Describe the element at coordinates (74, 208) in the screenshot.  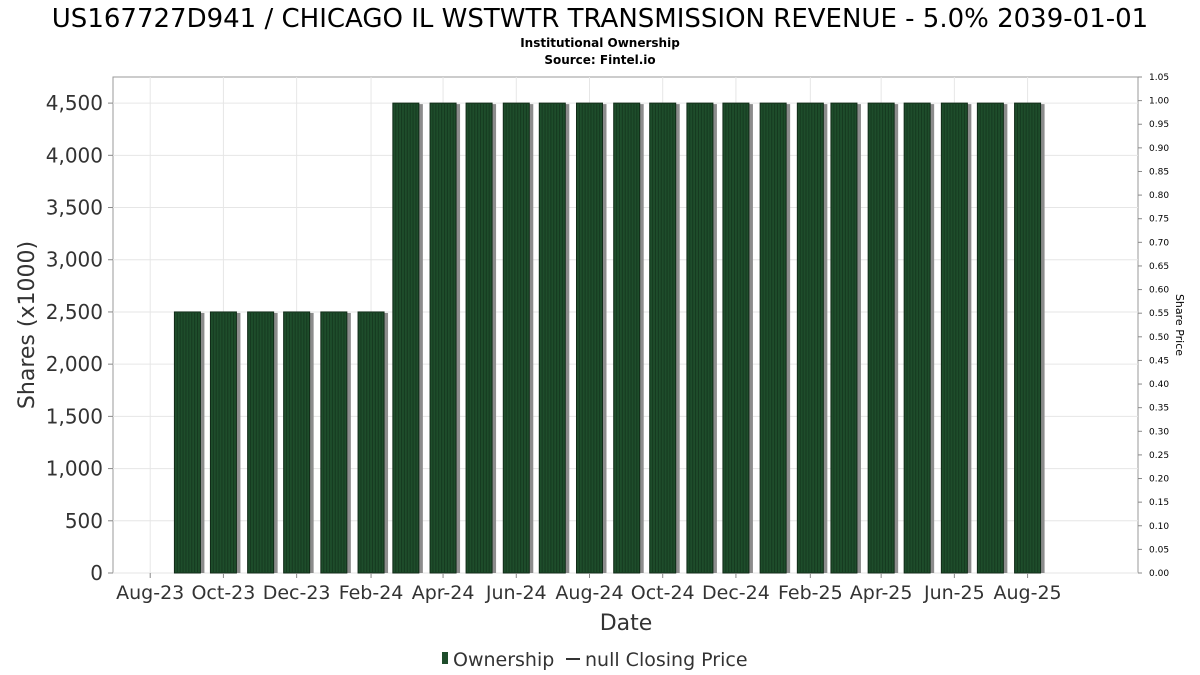
I see `y-tick-label: 3,500` at that location.